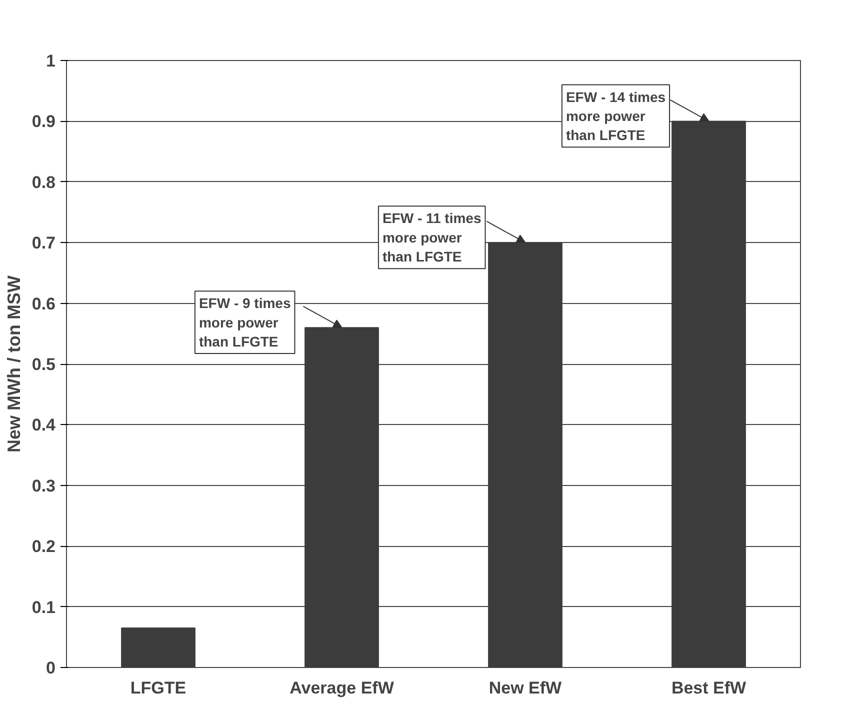 The width and height of the screenshot is (858, 722). I want to click on x-tick-label: LFGTE, so click(158, 688).